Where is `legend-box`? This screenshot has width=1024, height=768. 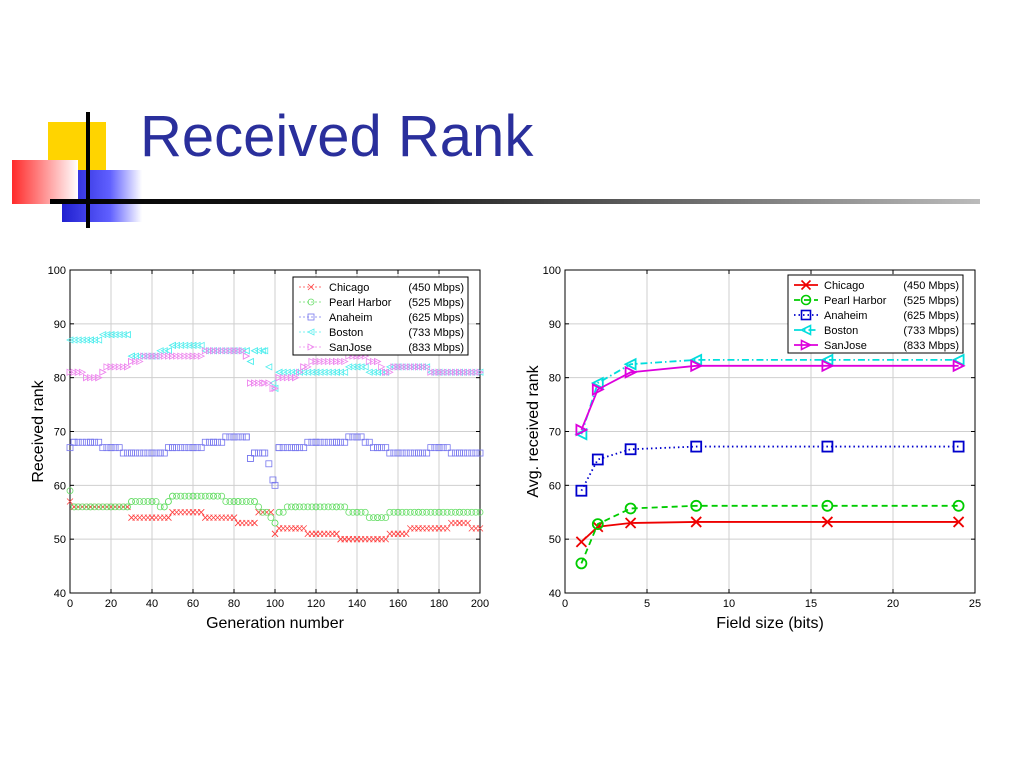
legend-box is located at coordinates (380, 316).